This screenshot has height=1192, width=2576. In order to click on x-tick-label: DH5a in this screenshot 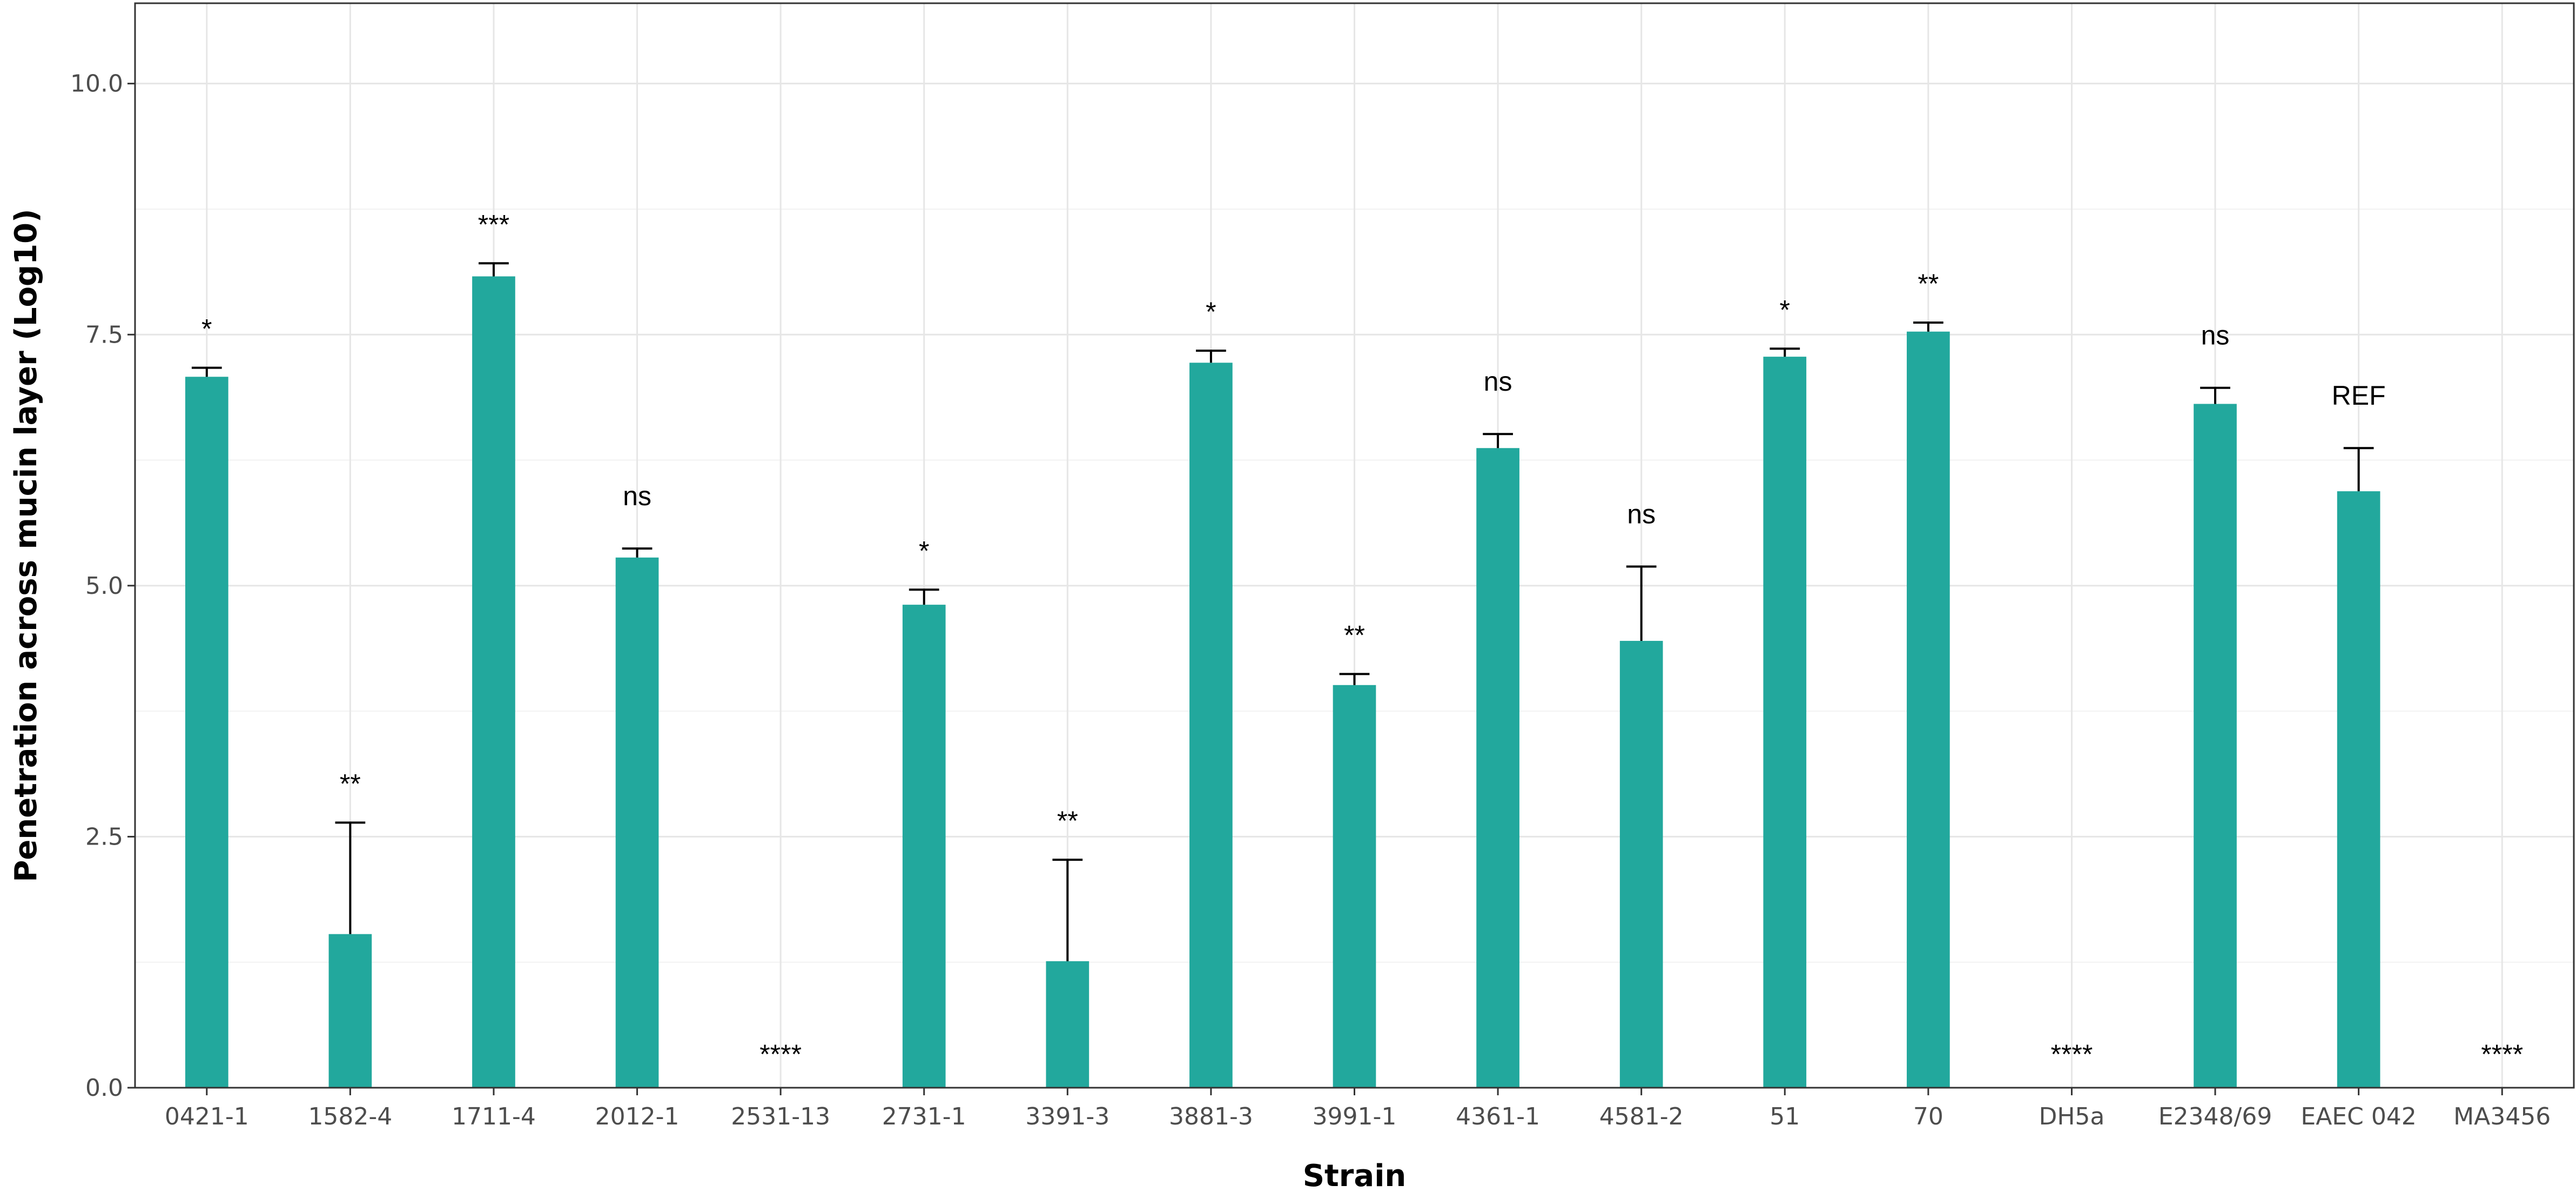, I will do `click(2071, 1116)`.